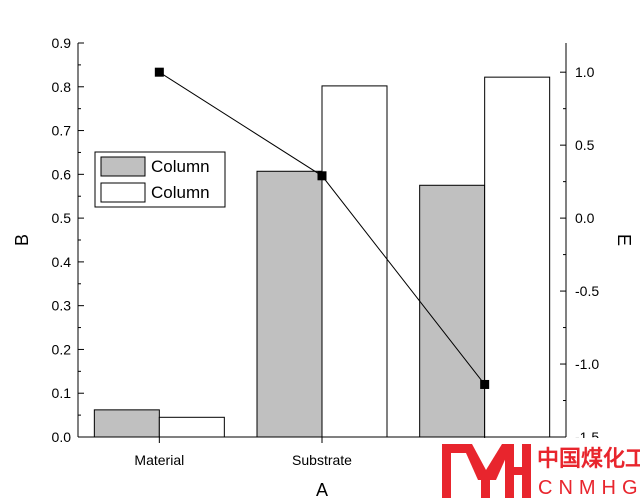 The height and width of the screenshot is (504, 640). I want to click on bar-series1-substrate, so click(289, 304).